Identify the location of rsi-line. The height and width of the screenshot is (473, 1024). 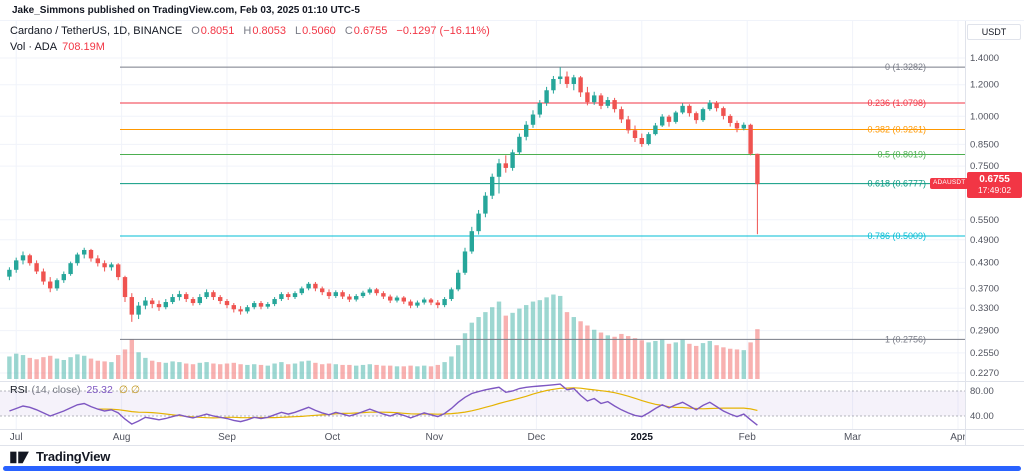
(383, 404).